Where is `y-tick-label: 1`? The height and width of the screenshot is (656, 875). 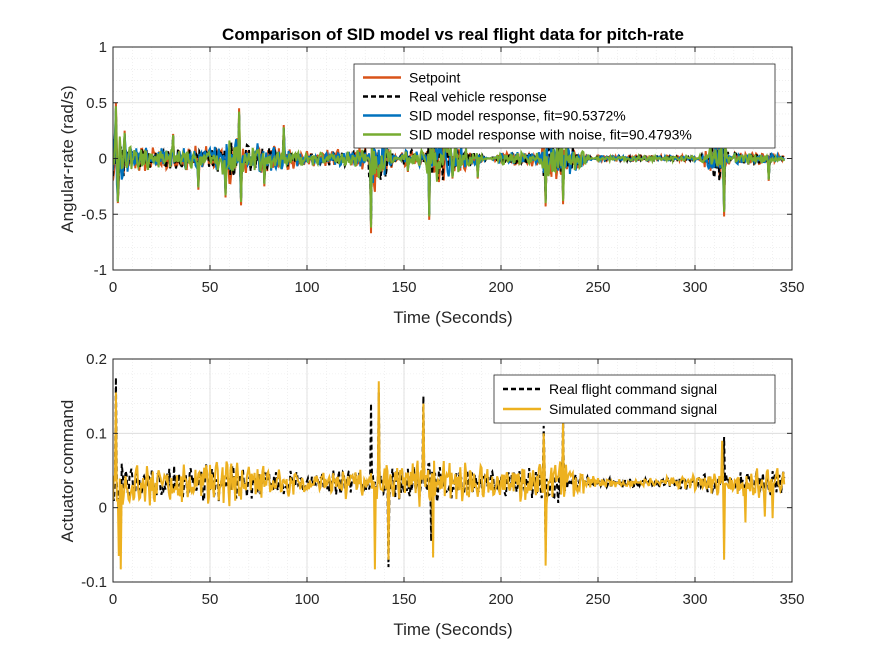 y-tick-label: 1 is located at coordinates (103, 47).